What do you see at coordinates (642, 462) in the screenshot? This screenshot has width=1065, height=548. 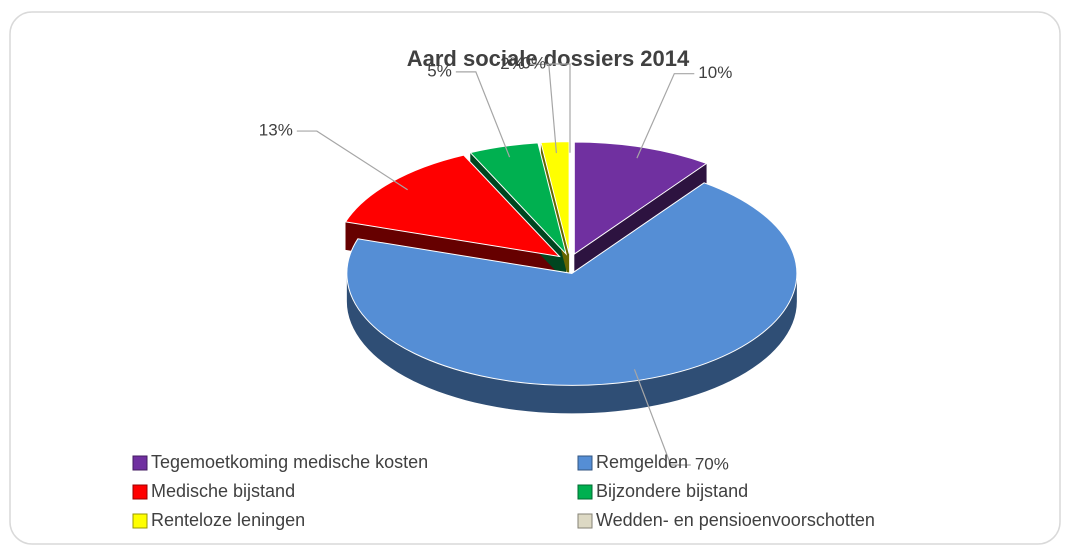 I see `legend-label: Remgelden` at bounding box center [642, 462].